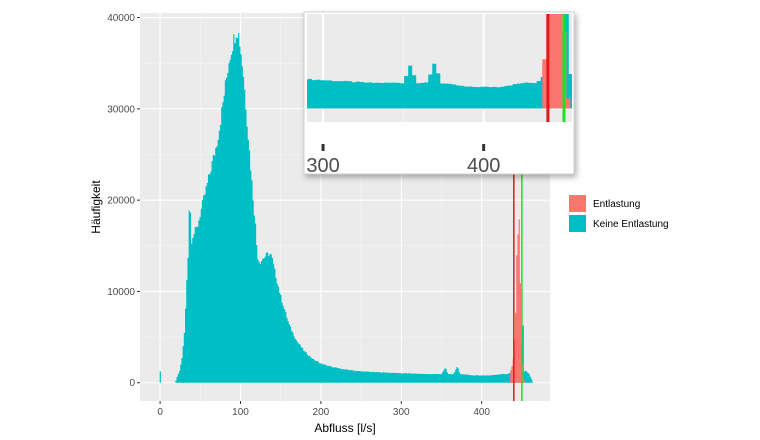 The width and height of the screenshot is (760, 440). I want to click on legend: Entlastung Keine Entlastung, so click(619, 213).